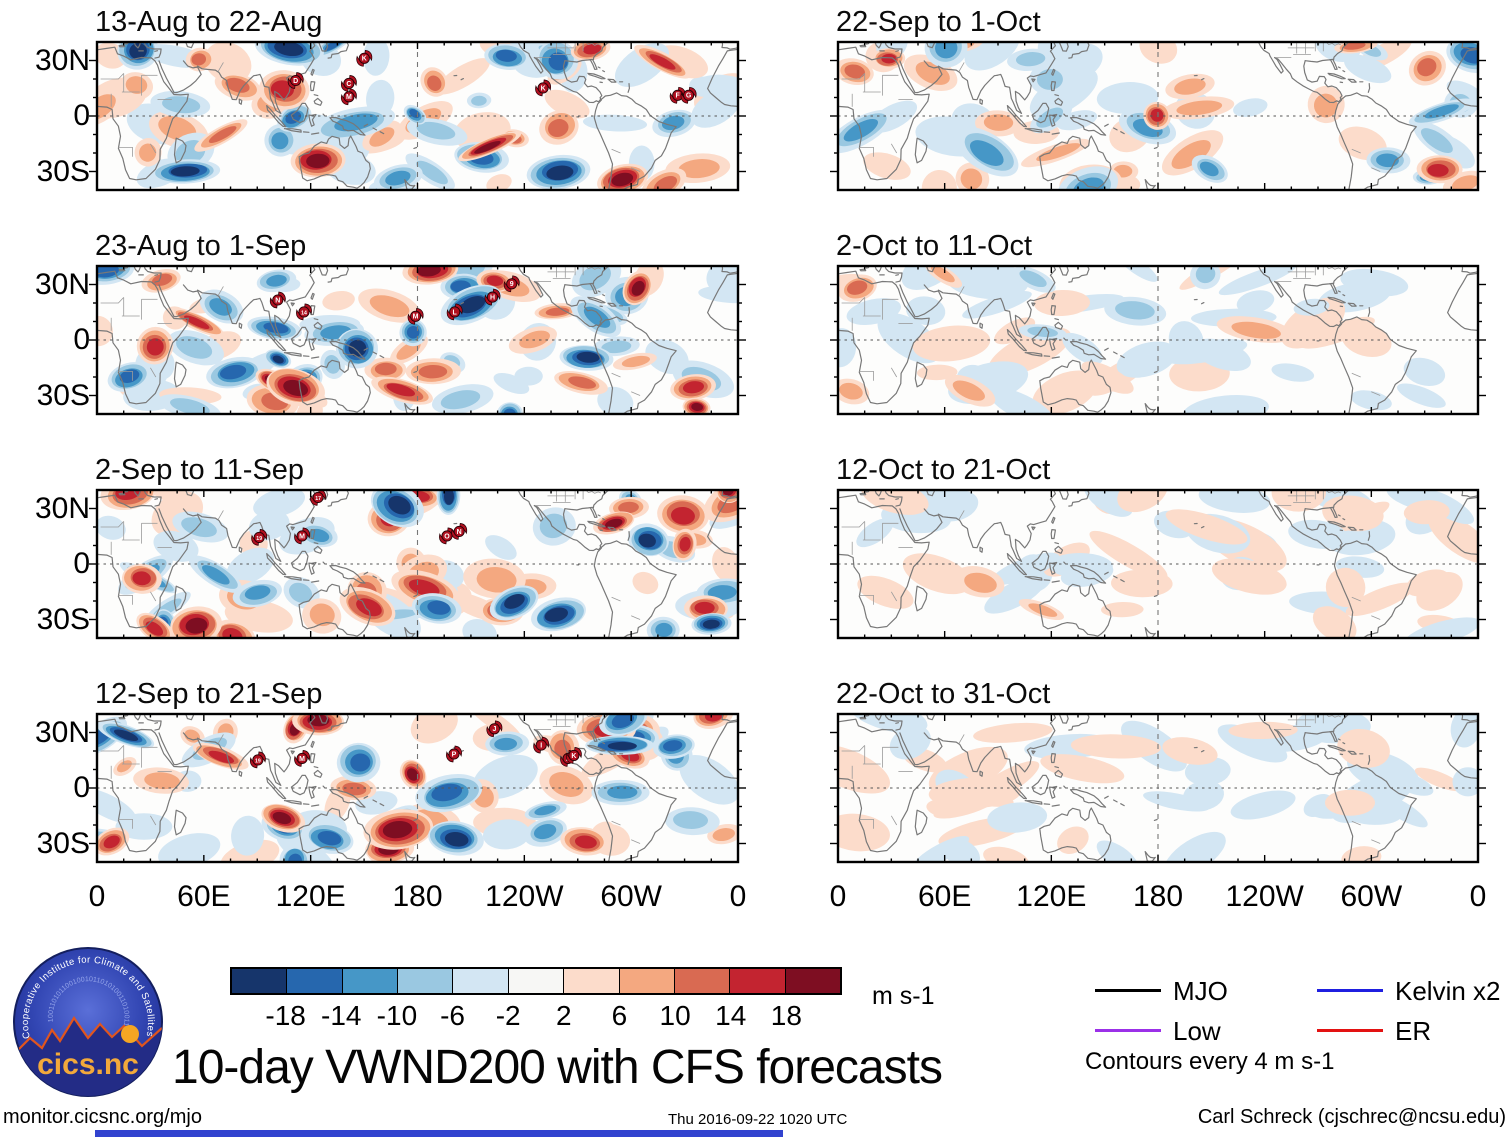 Image resolution: width=1510 pixels, height=1137 pixels. What do you see at coordinates (1448, 991) in the screenshot?
I see `legend-label-kelvin: Kelvin x2` at bounding box center [1448, 991].